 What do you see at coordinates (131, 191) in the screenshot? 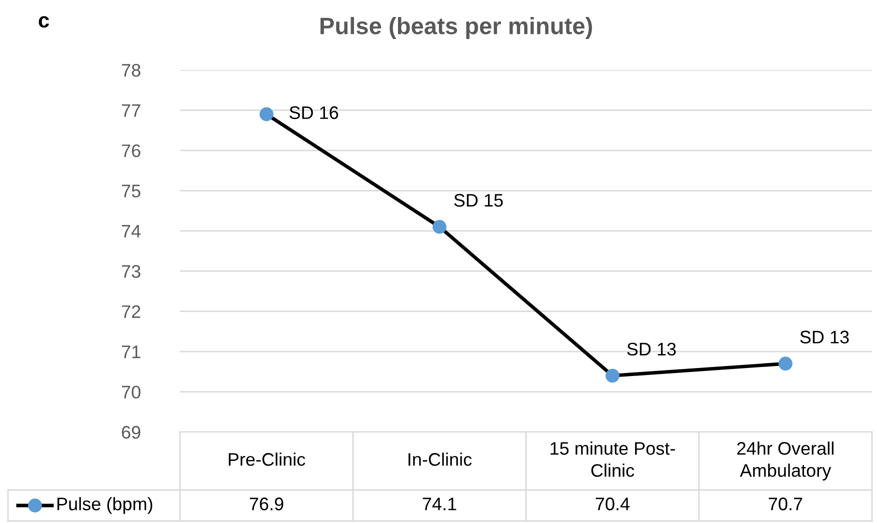
I see `y-tick-label: 75` at bounding box center [131, 191].